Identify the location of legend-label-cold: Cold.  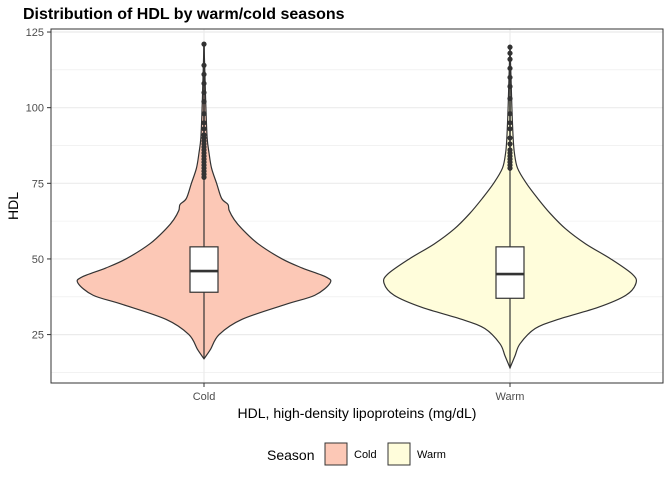
(365, 455).